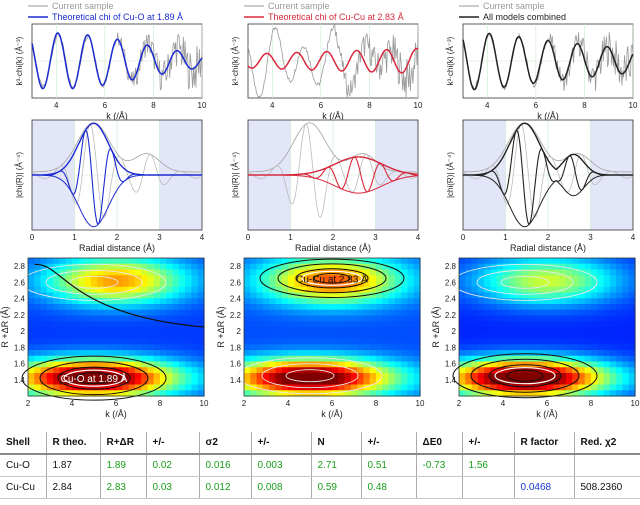  What do you see at coordinates (94, 378) in the screenshot?
I see `peak-annotation: Cu-O at 1.89 Å` at bounding box center [94, 378].